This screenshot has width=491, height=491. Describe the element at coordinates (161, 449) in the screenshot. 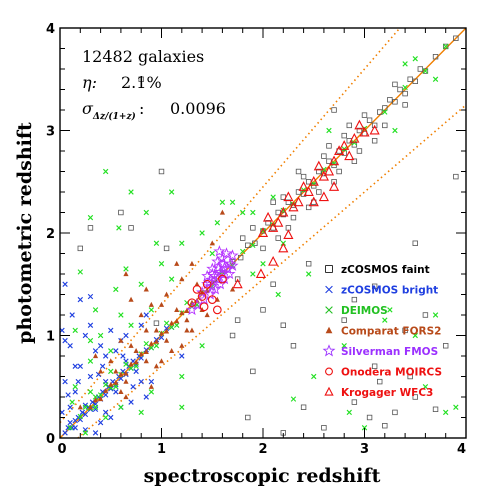

I see `x-tick-label: 1` at that location.